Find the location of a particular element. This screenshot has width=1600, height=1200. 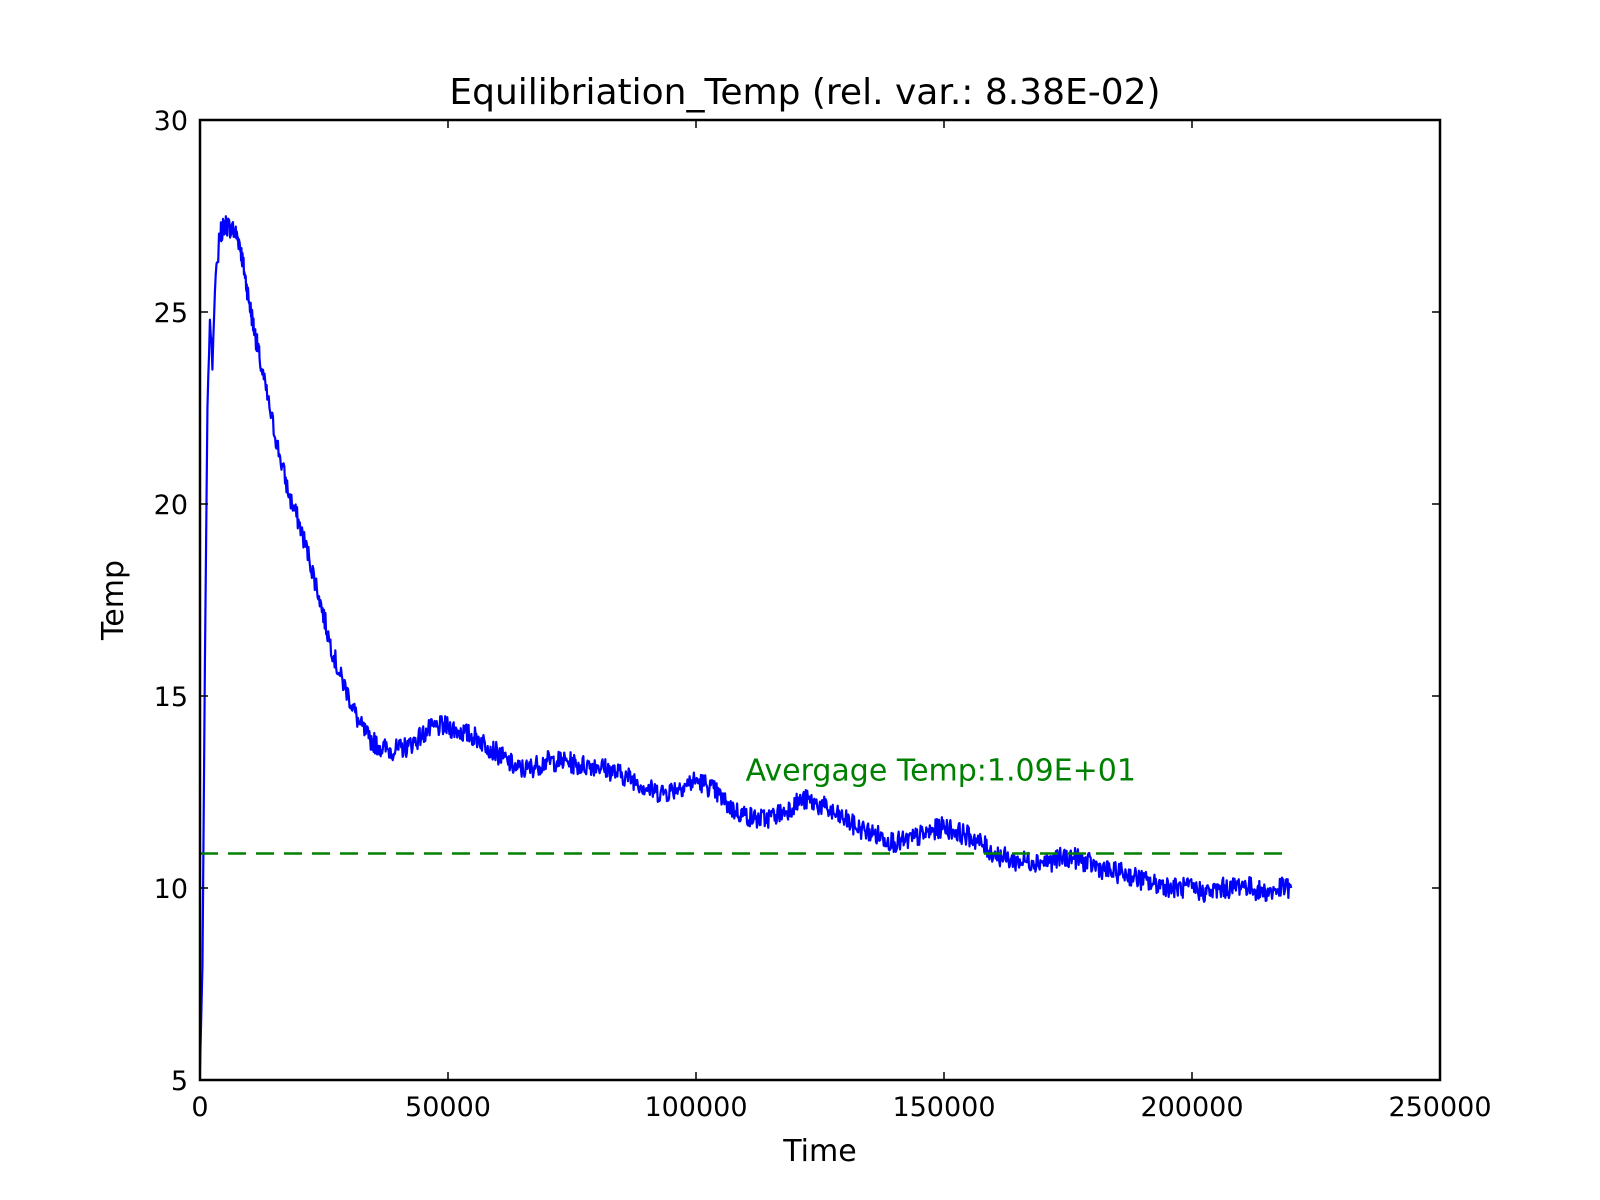

x-tick-label: 250000 is located at coordinates (1439, 1107).